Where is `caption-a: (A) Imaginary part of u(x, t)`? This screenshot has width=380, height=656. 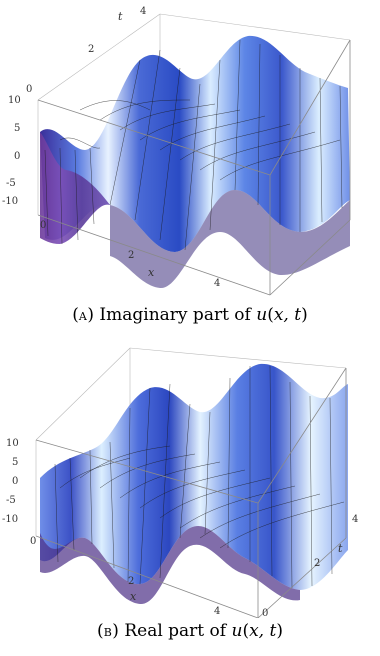 caption-a: (A) Imaginary part of u(x, t) is located at coordinates (190, 315).